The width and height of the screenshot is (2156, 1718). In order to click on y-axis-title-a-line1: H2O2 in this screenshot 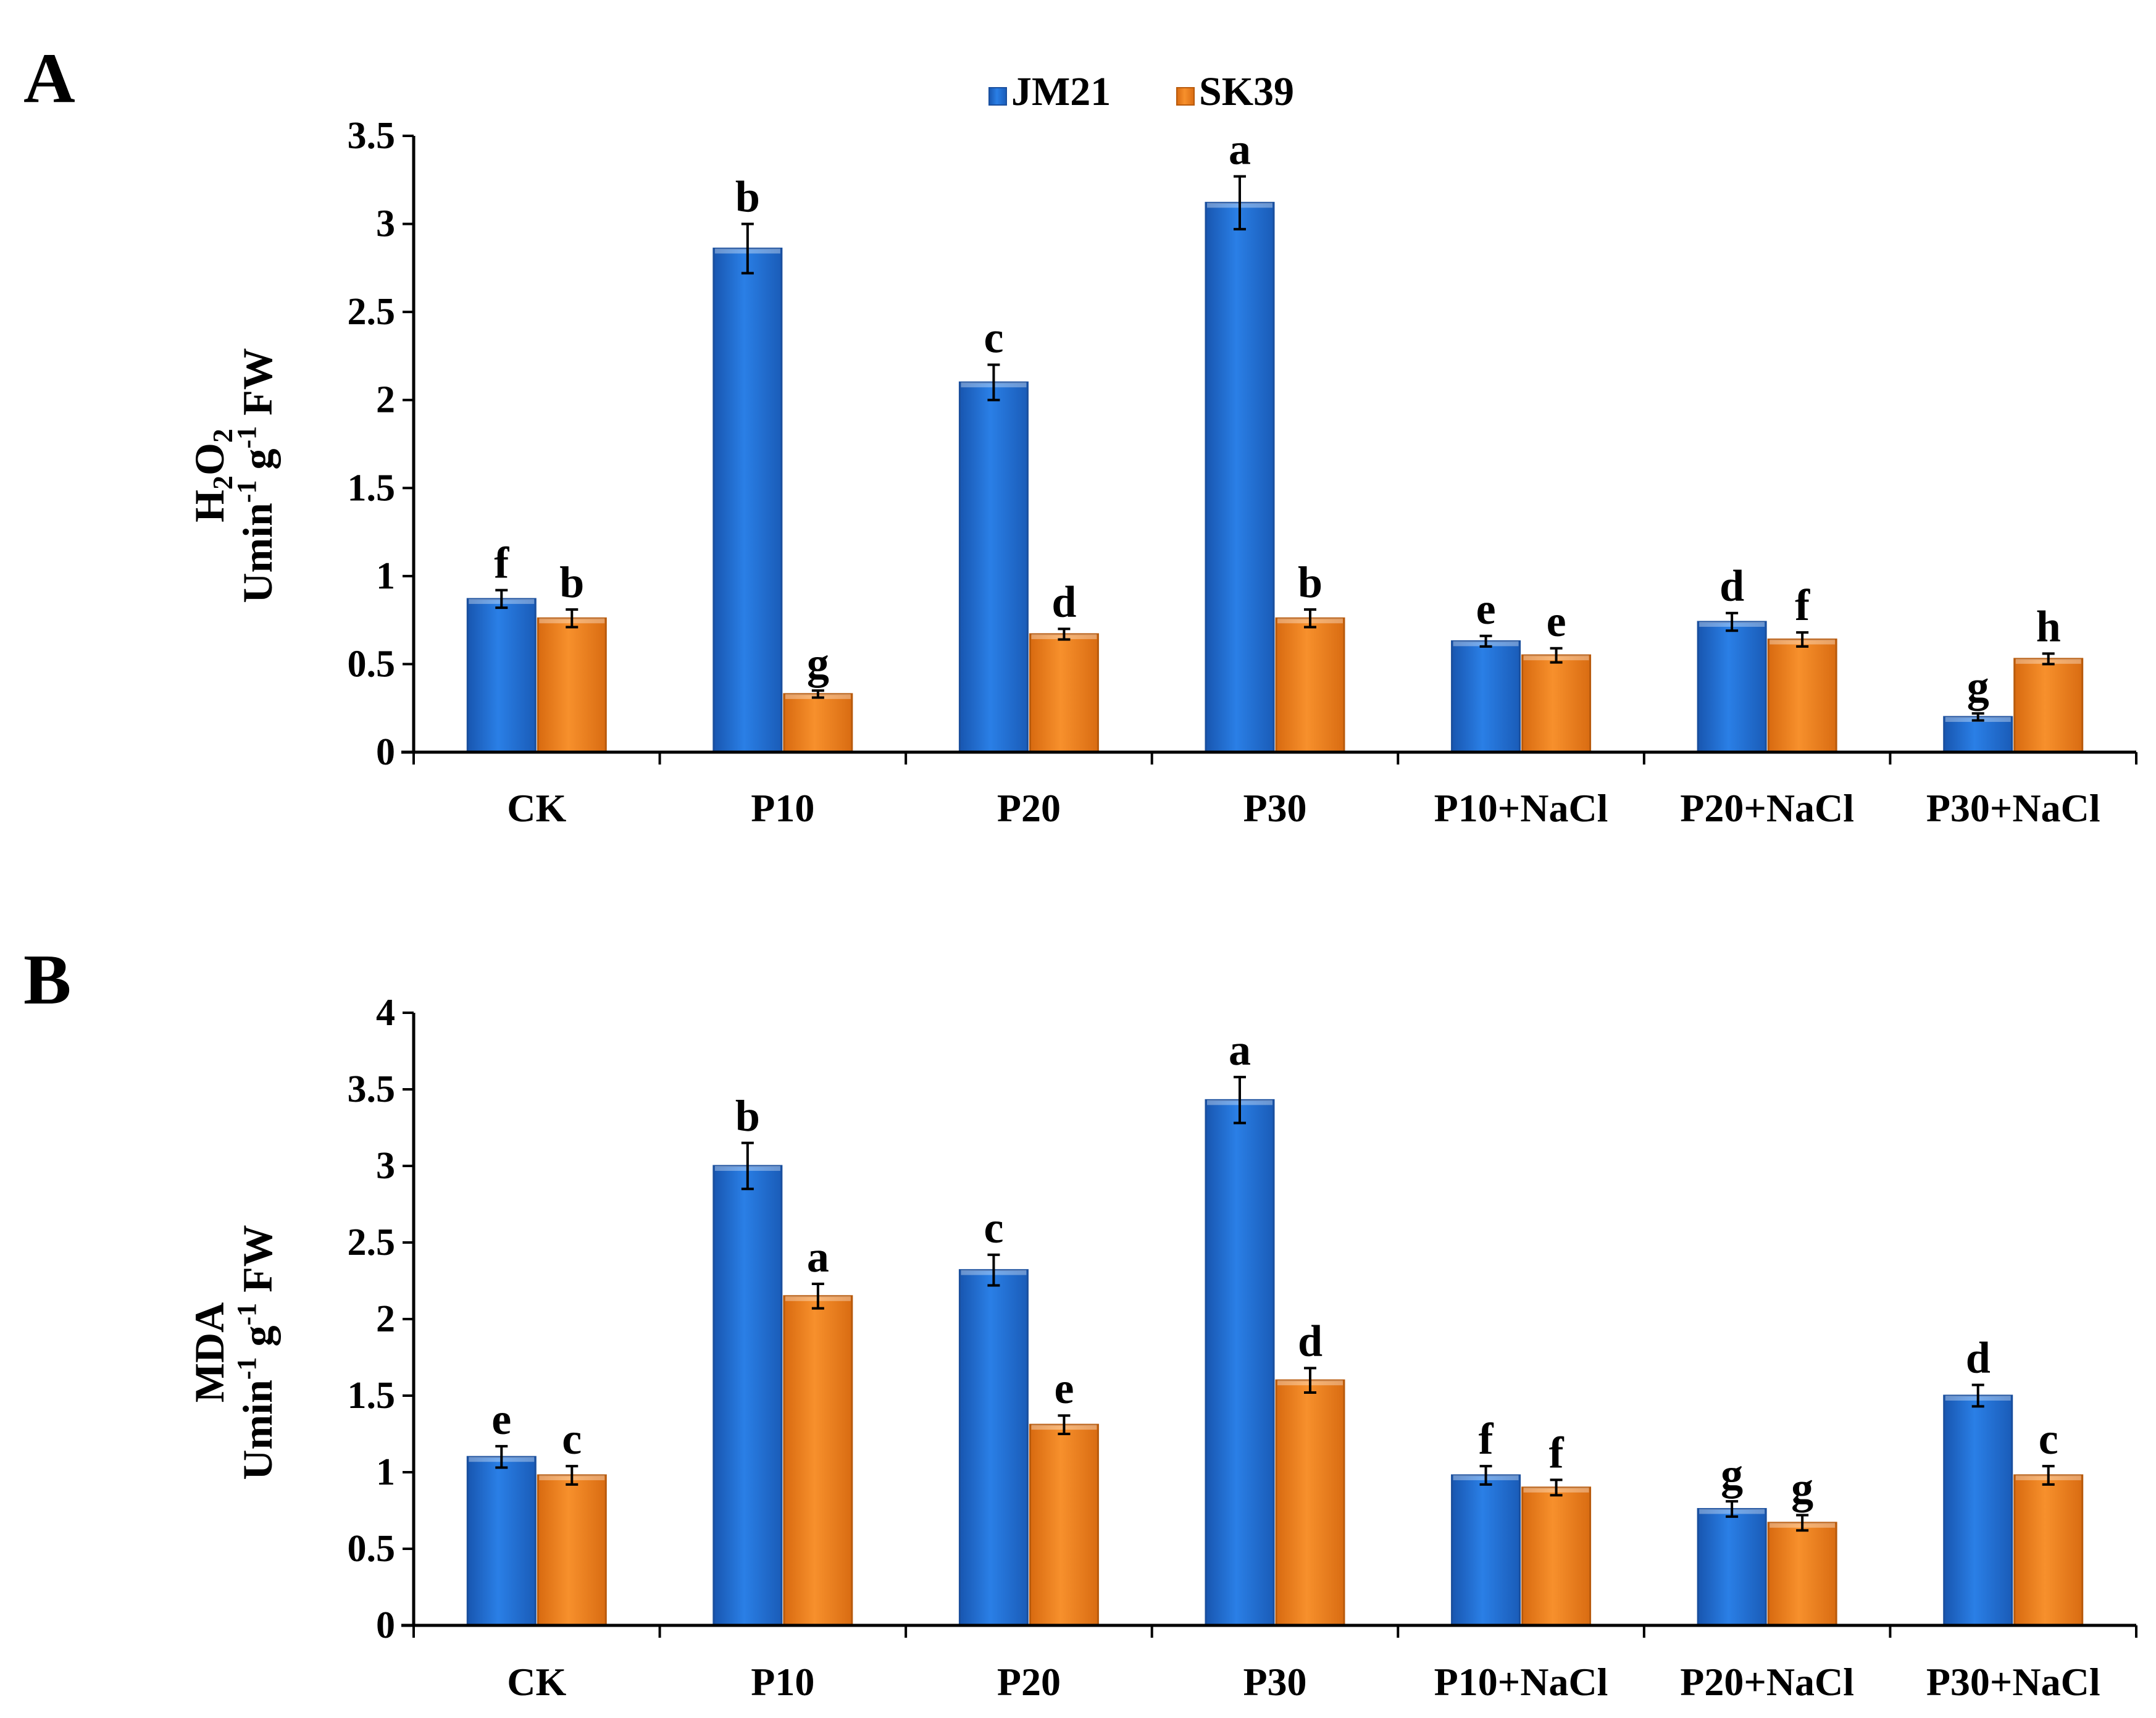, I will do `click(212, 476)`.